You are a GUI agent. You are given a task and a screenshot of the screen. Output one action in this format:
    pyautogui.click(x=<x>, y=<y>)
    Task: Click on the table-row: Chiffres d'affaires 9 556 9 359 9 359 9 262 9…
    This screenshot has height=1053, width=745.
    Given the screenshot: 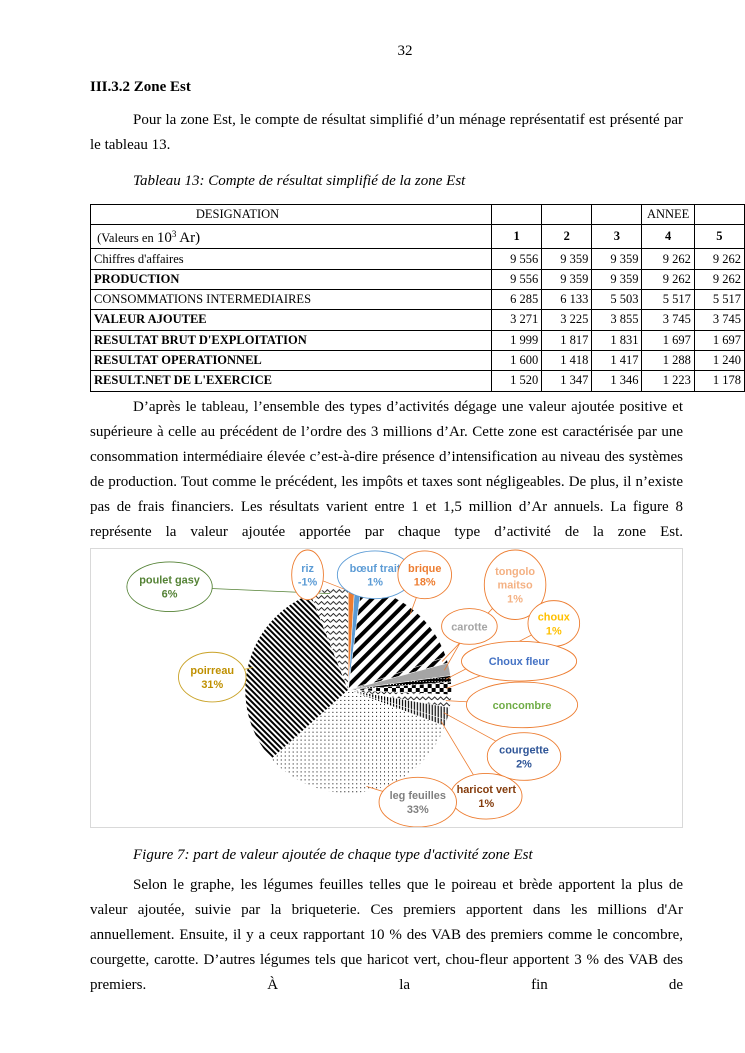 What is the action you would take?
    pyautogui.click(x=417, y=259)
    